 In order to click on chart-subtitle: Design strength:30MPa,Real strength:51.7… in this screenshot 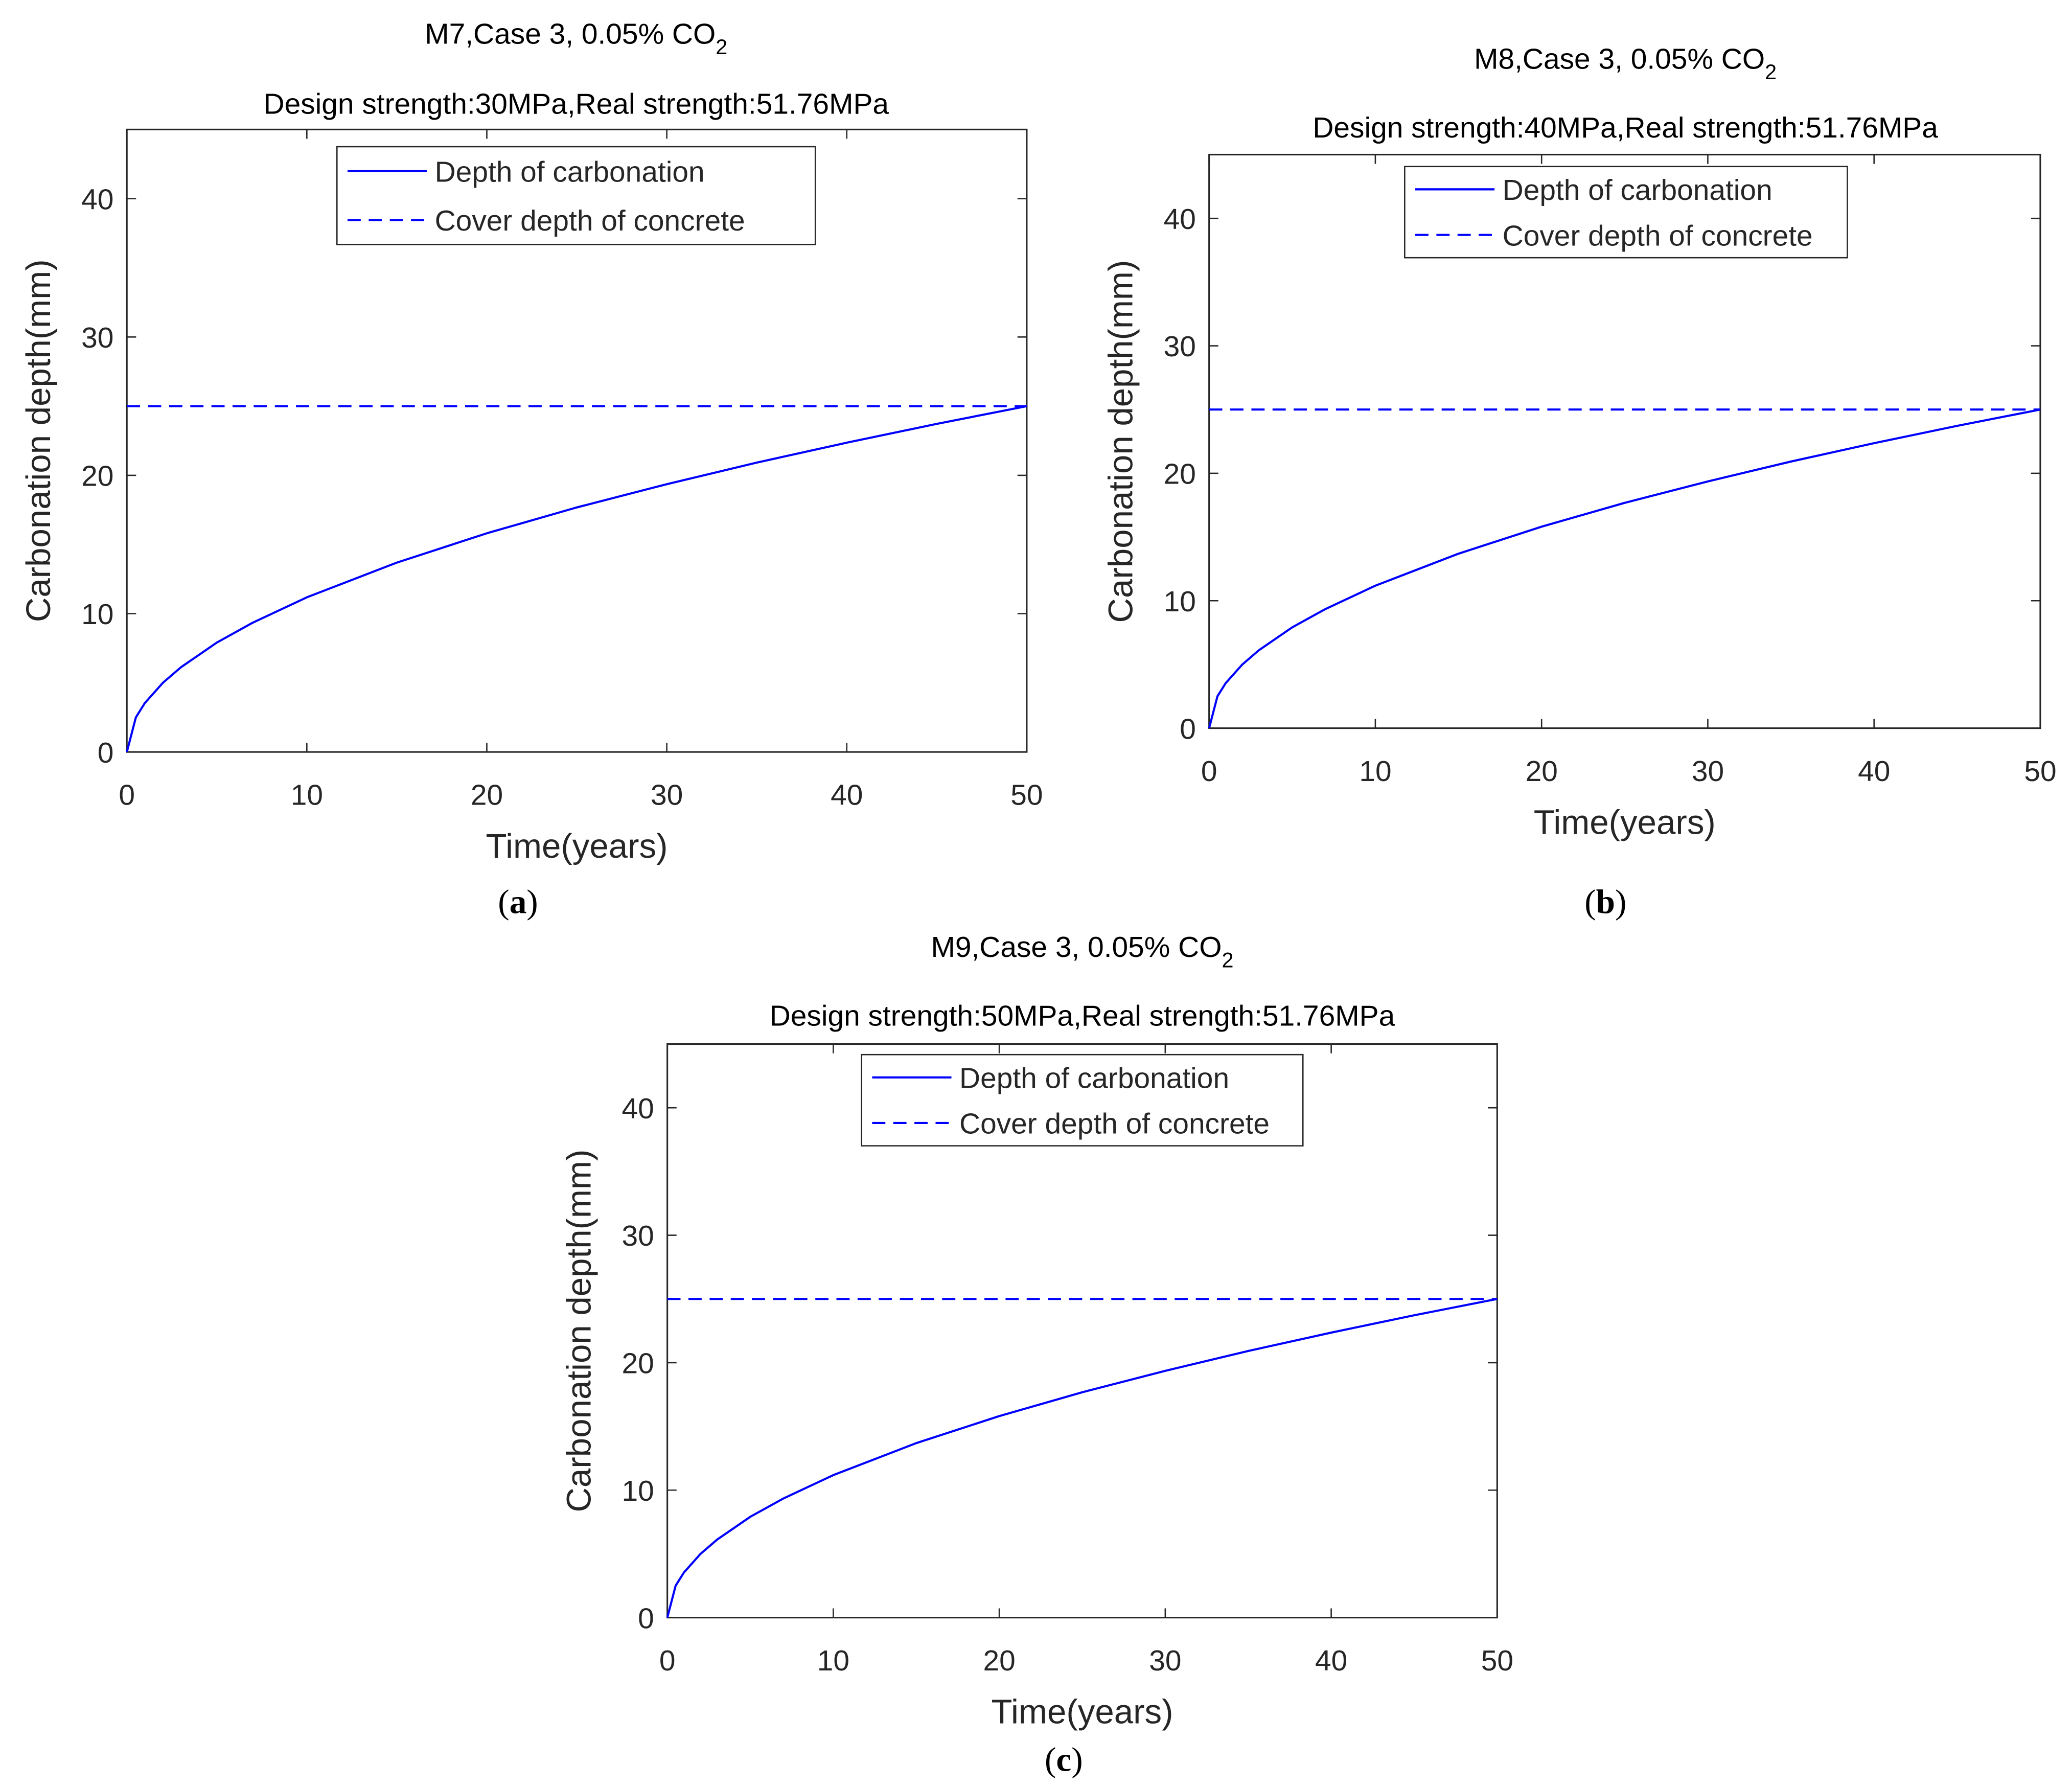, I will do `click(576, 104)`.